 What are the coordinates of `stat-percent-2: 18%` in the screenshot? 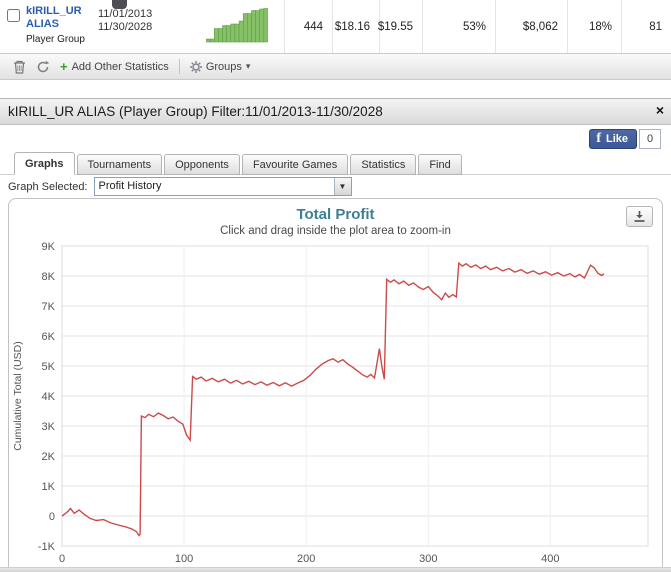 It's located at (594, 26).